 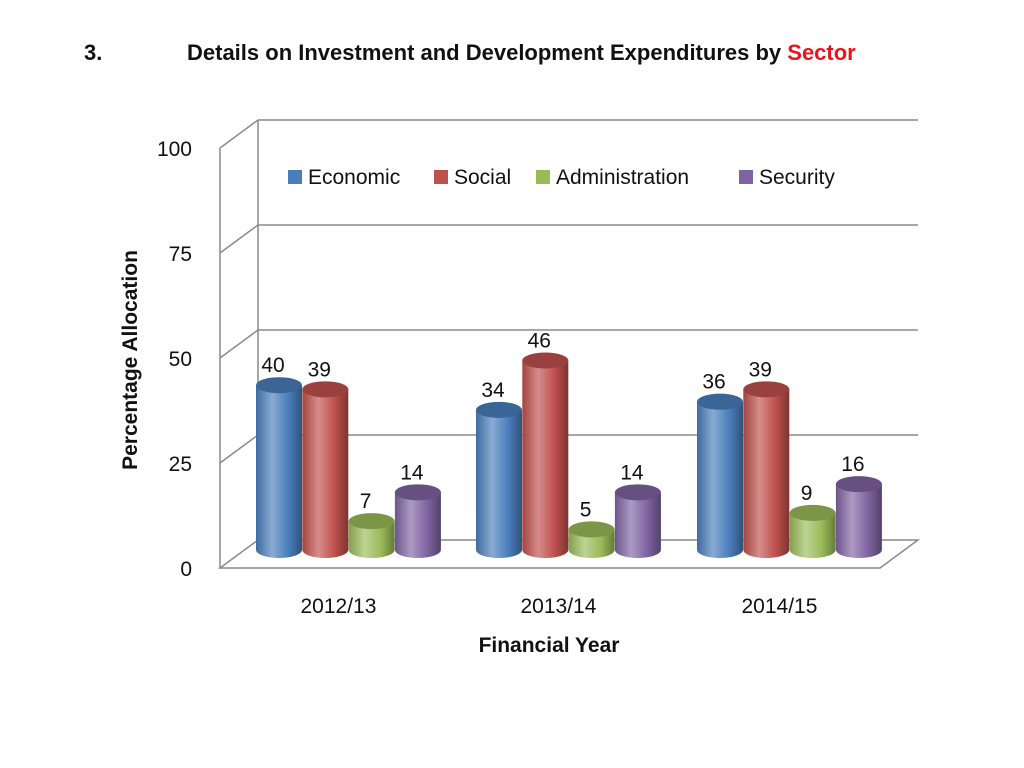 I want to click on bar-administration-0: 7, so click(x=371, y=524).